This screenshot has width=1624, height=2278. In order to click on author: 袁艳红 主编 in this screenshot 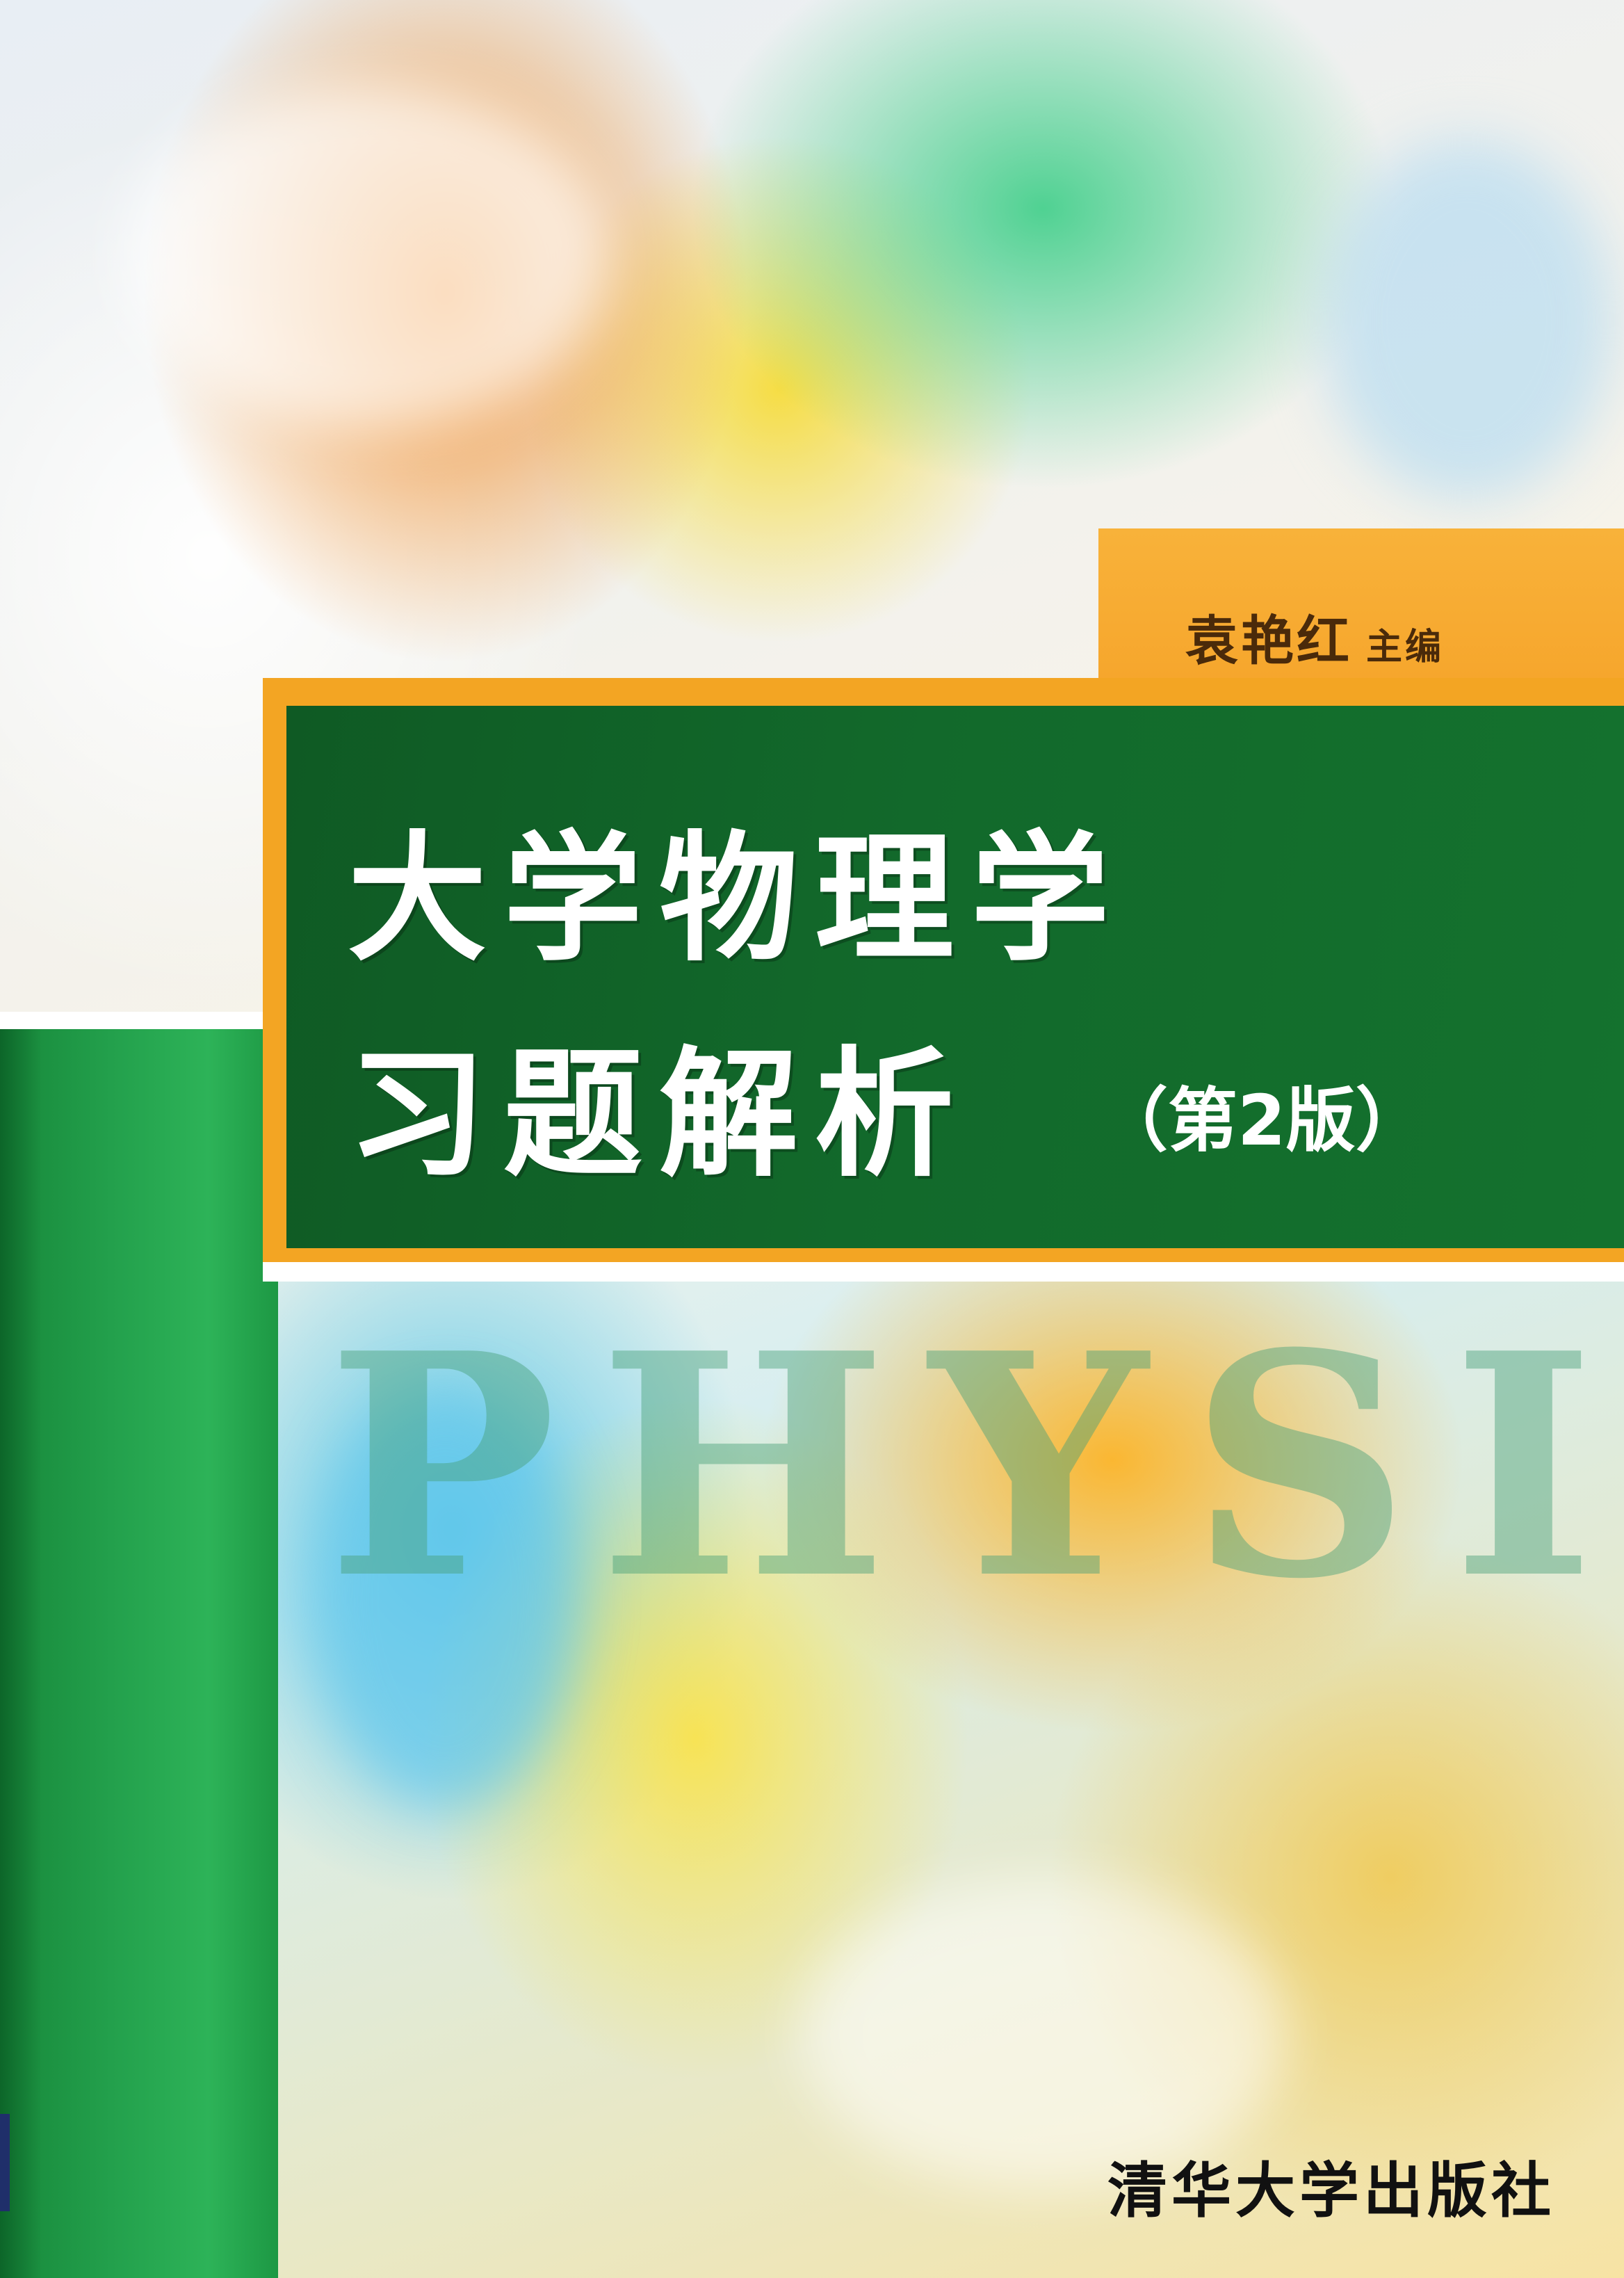, I will do `click(1314, 636)`.